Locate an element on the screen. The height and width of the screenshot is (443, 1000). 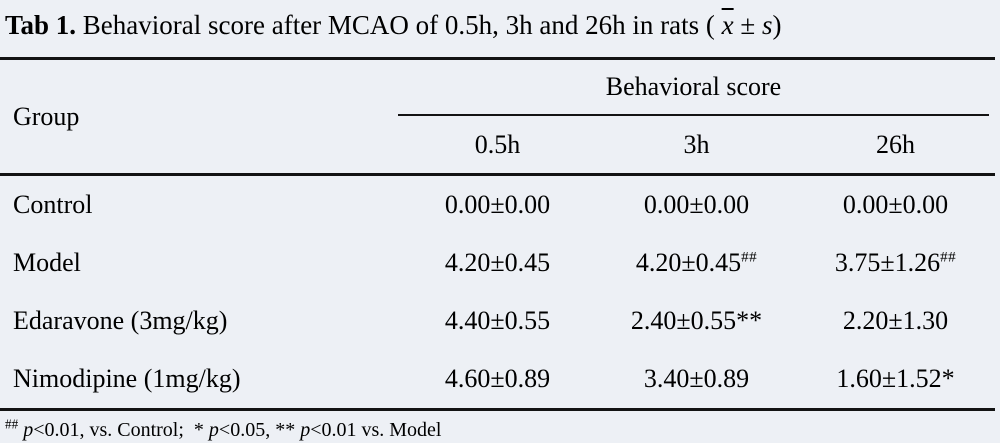
hash-marker: ## is located at coordinates (12, 424).